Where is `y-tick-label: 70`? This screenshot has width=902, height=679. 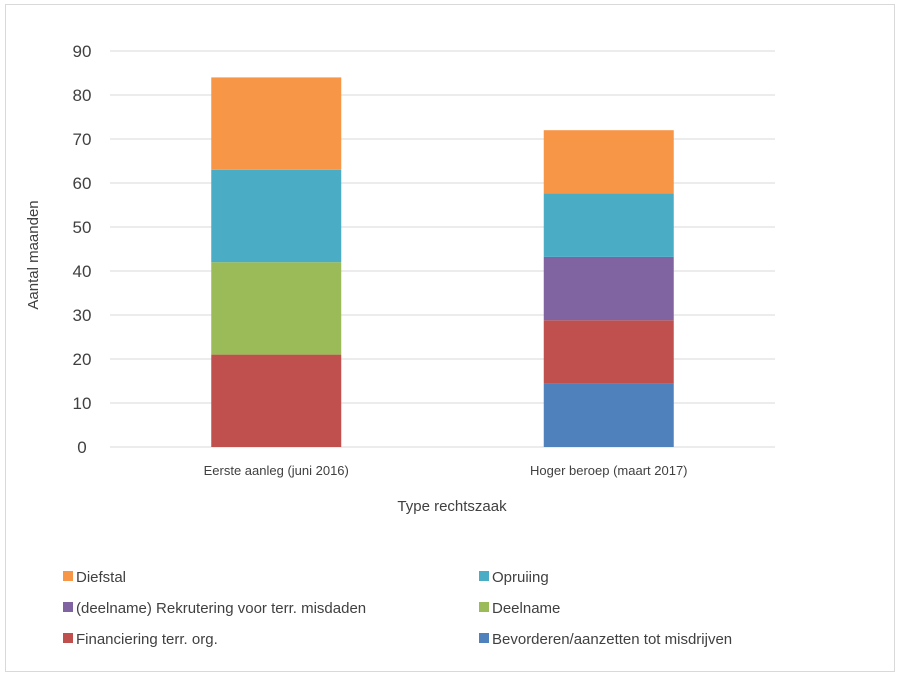 y-tick-label: 70 is located at coordinates (82, 139).